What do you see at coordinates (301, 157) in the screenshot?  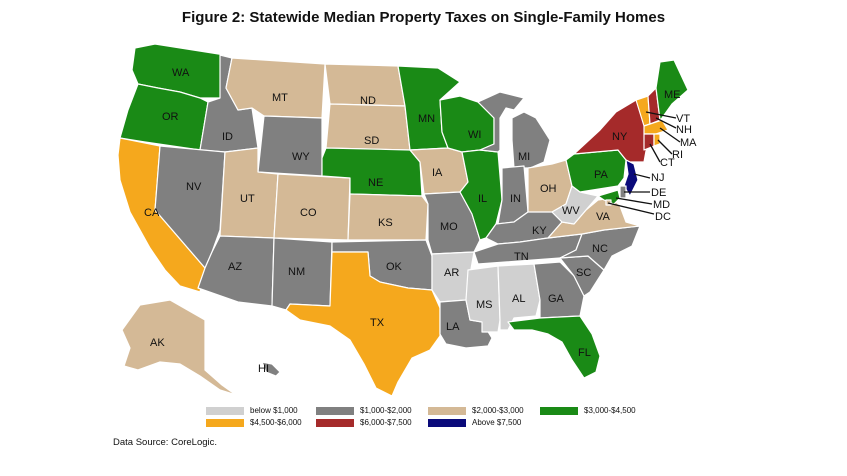 I see `label-WY: WY` at bounding box center [301, 157].